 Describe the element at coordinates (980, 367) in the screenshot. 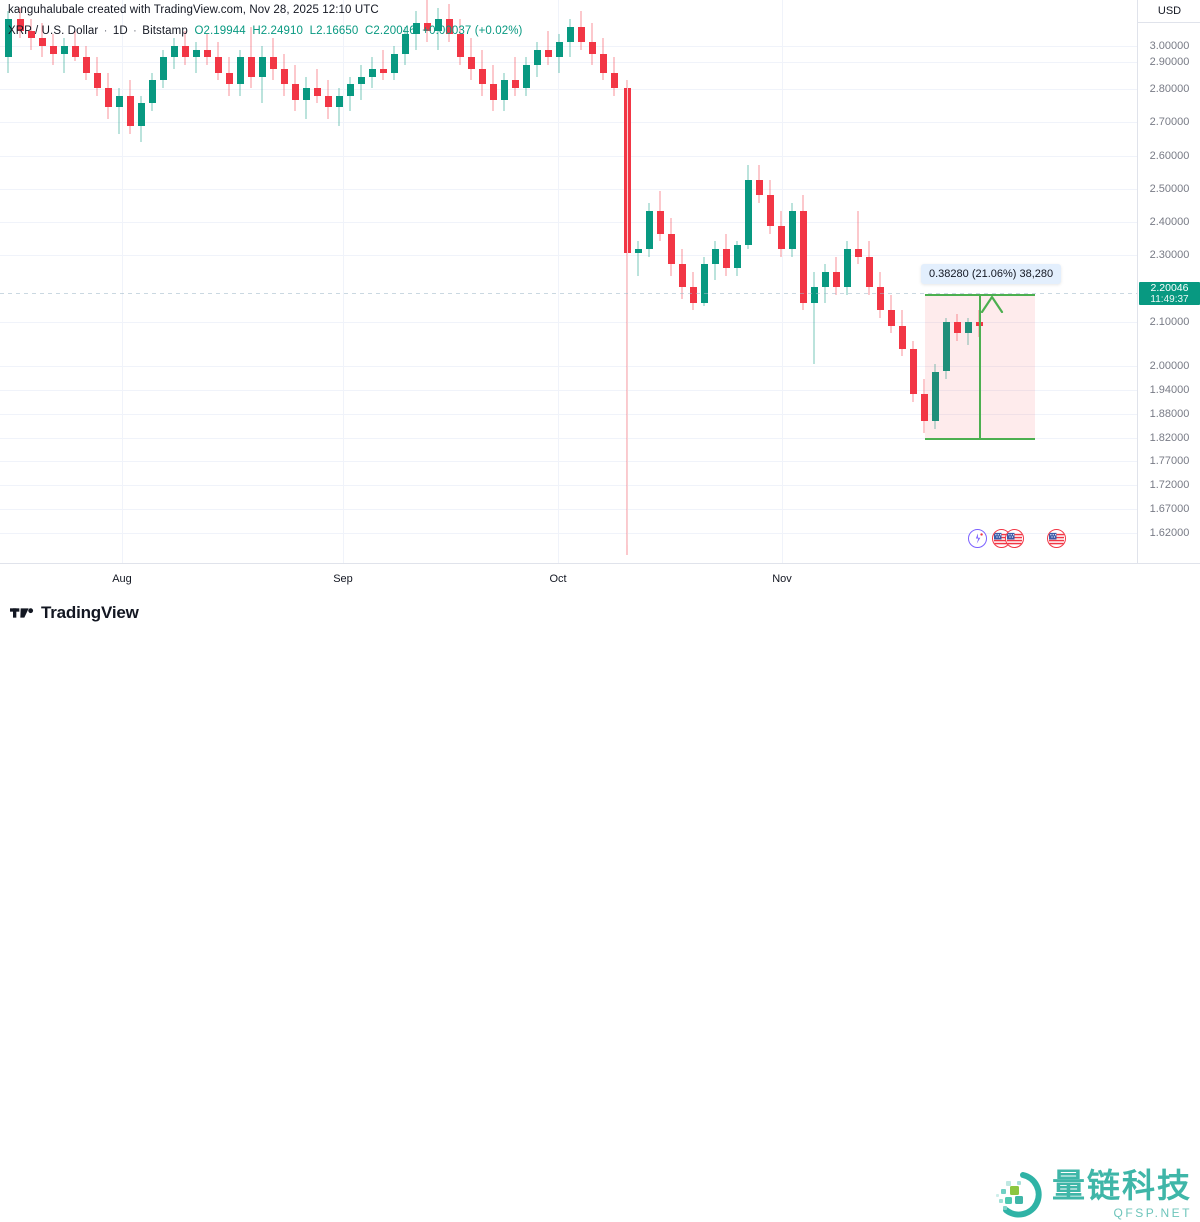

I see `measurement-arrow-stem` at that location.